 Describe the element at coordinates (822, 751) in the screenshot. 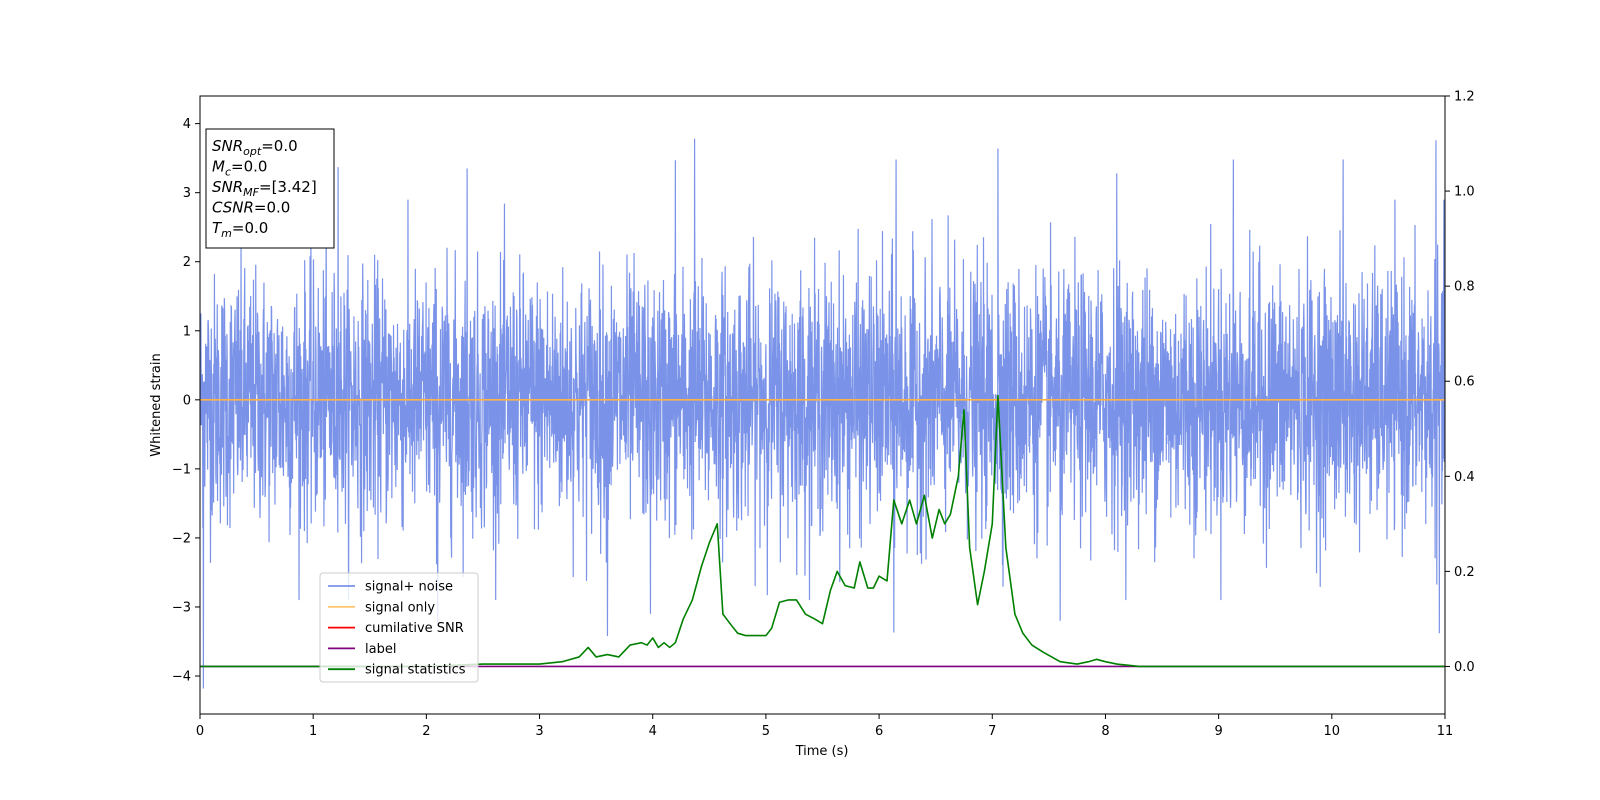

I see `x-axis-title: Time (s)` at that location.